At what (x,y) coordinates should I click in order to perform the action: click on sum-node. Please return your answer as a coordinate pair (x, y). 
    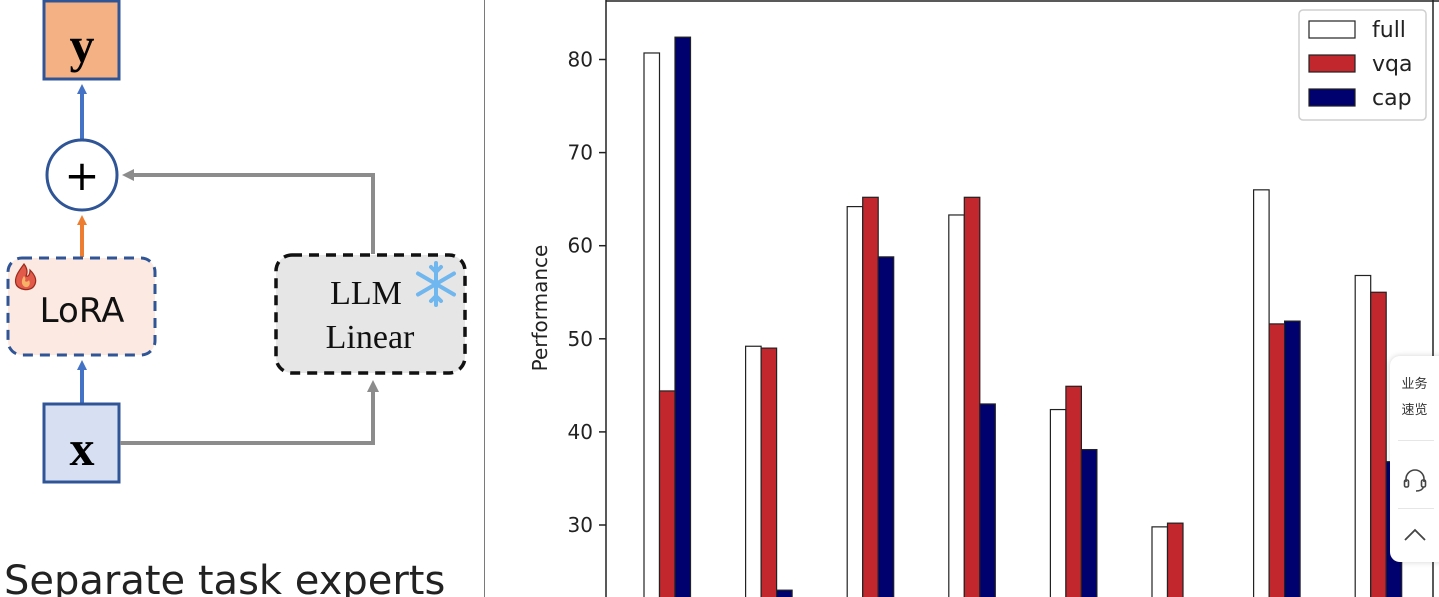
    Looking at the image, I should click on (82, 175).